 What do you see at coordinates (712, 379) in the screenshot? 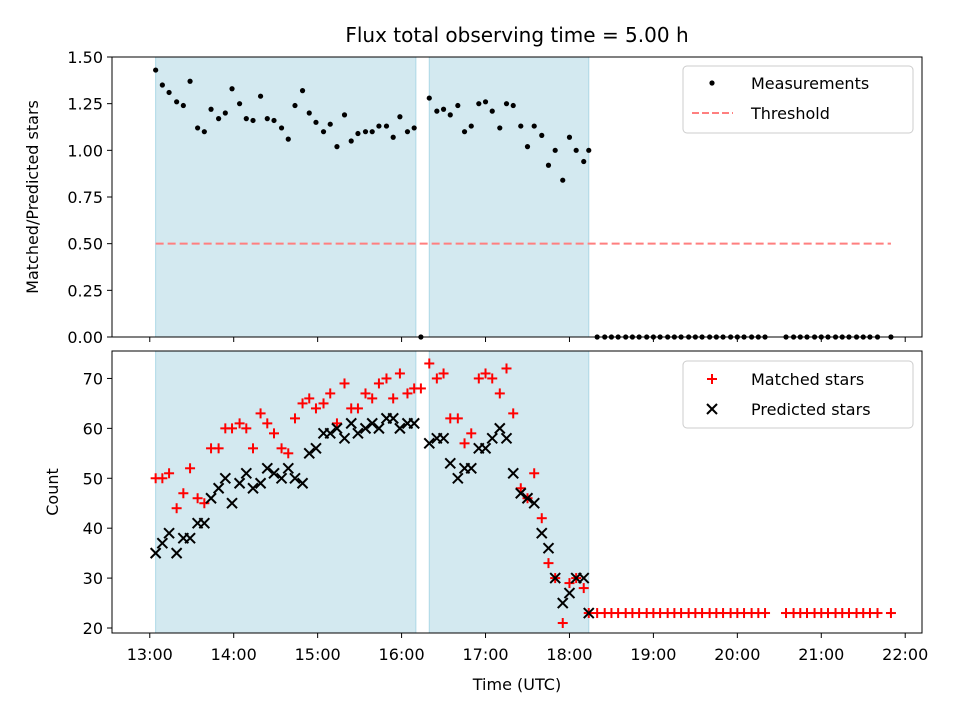
I see `legend-marker-matched-stars` at bounding box center [712, 379].